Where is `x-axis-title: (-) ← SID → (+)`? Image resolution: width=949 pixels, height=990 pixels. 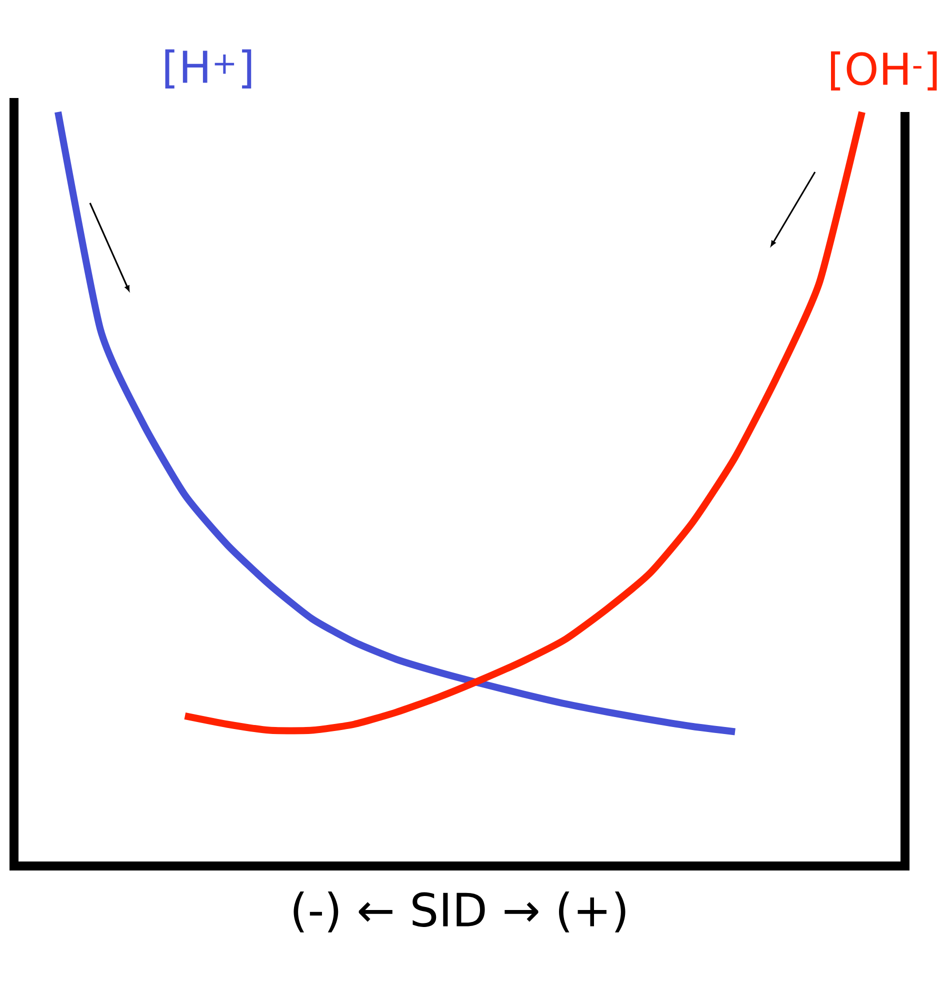
x-axis-title: (-) ← SID → (+) is located at coordinates (460, 912).